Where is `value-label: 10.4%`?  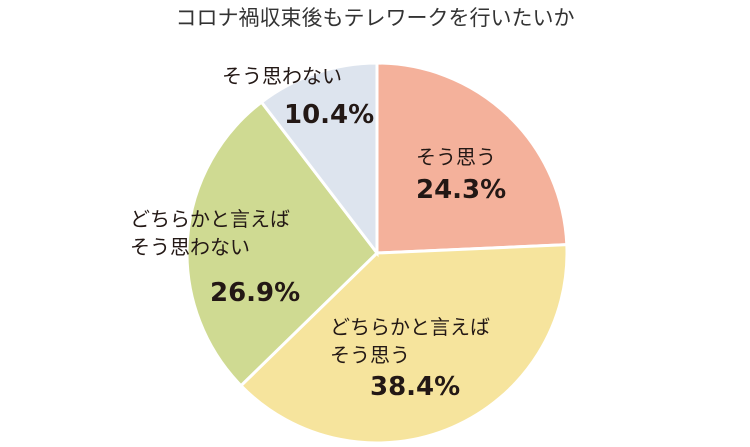 value-label: 10.4% is located at coordinates (329, 115).